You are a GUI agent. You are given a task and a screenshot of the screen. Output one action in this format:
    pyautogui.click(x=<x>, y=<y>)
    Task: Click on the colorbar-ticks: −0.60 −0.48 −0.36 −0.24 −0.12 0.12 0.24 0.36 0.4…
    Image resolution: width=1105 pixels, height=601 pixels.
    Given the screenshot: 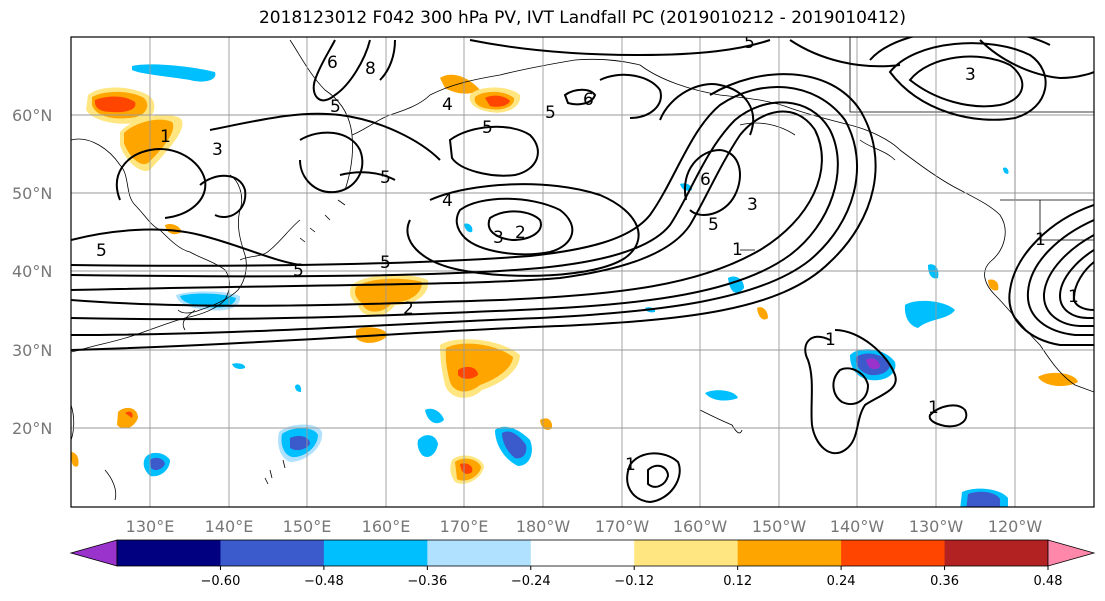 What is the action you would take?
    pyautogui.click(x=632, y=577)
    